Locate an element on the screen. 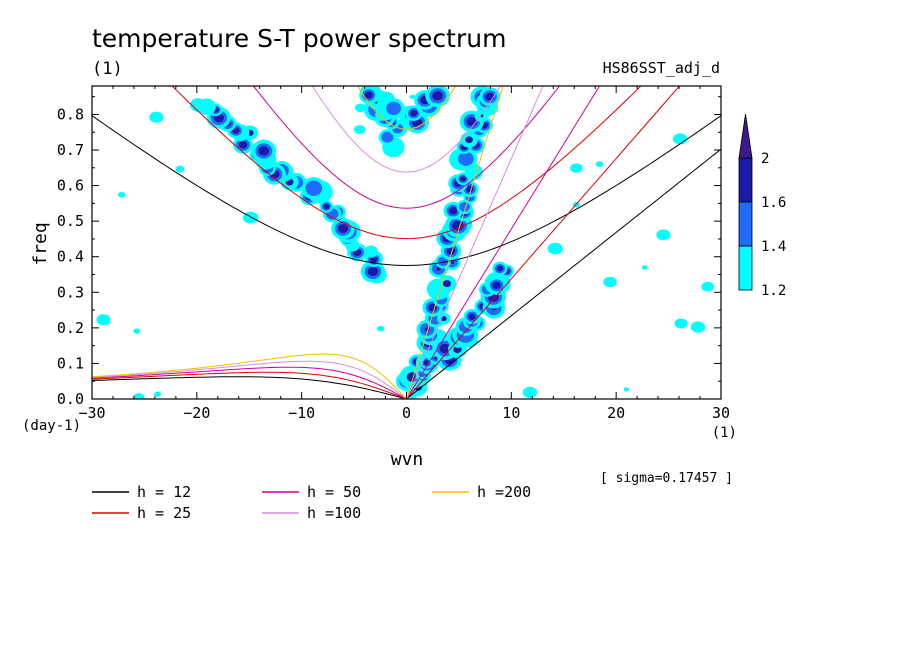 This screenshot has width=904, height=654. legend-label: h = 12 is located at coordinates (164, 492).